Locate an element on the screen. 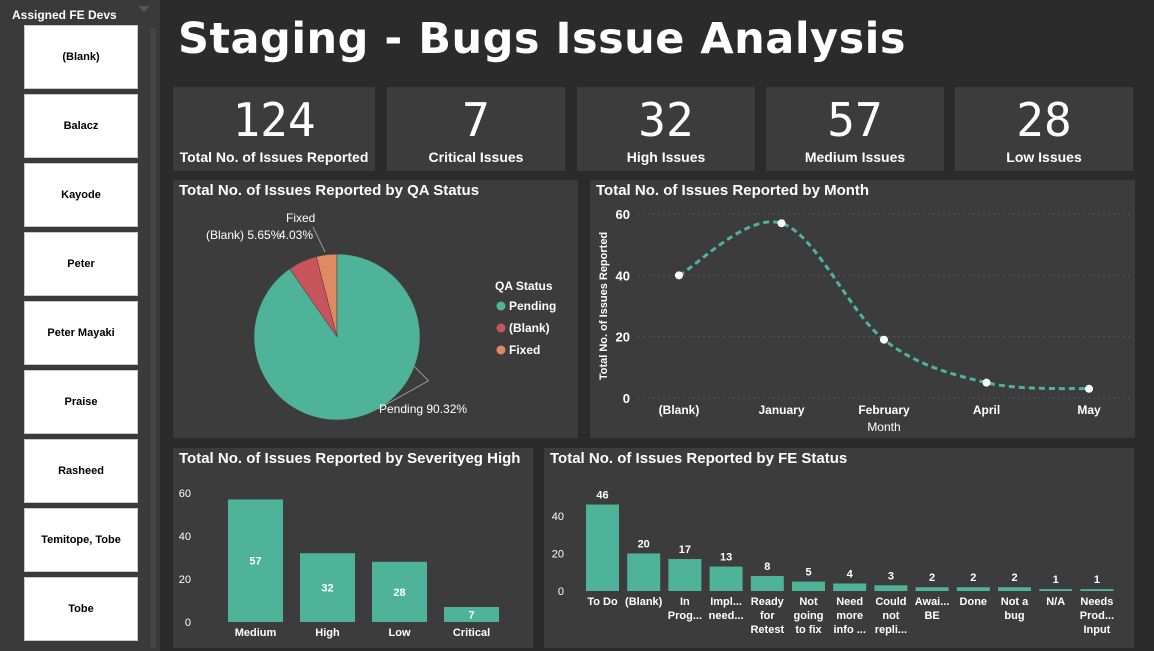 The image size is (1154, 651). bar-data-label: 3 is located at coordinates (891, 576).